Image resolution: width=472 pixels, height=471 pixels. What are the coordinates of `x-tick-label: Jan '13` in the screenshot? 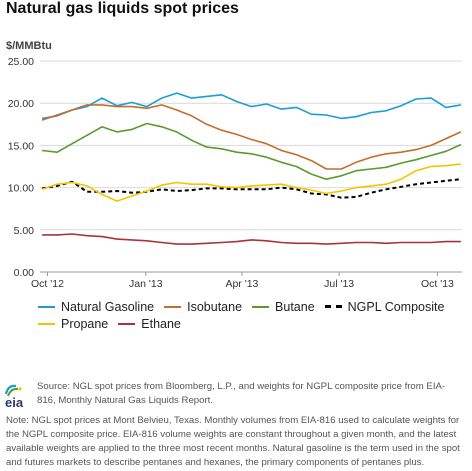 It's located at (146, 284).